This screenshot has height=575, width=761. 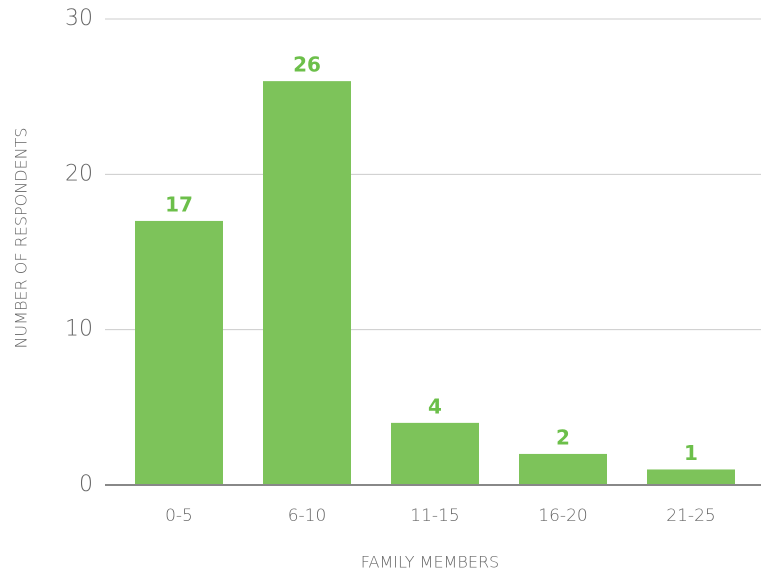 I want to click on y-tick-label: 10, so click(x=79, y=329).